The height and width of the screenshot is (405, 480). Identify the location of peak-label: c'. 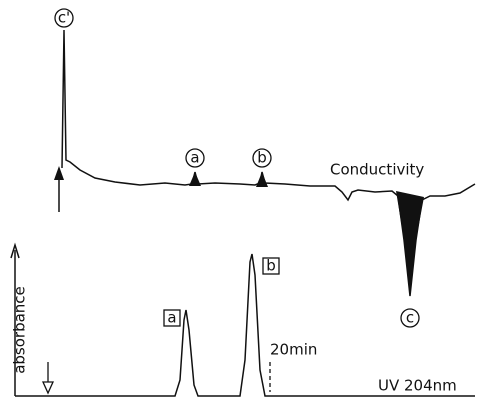
(64, 18).